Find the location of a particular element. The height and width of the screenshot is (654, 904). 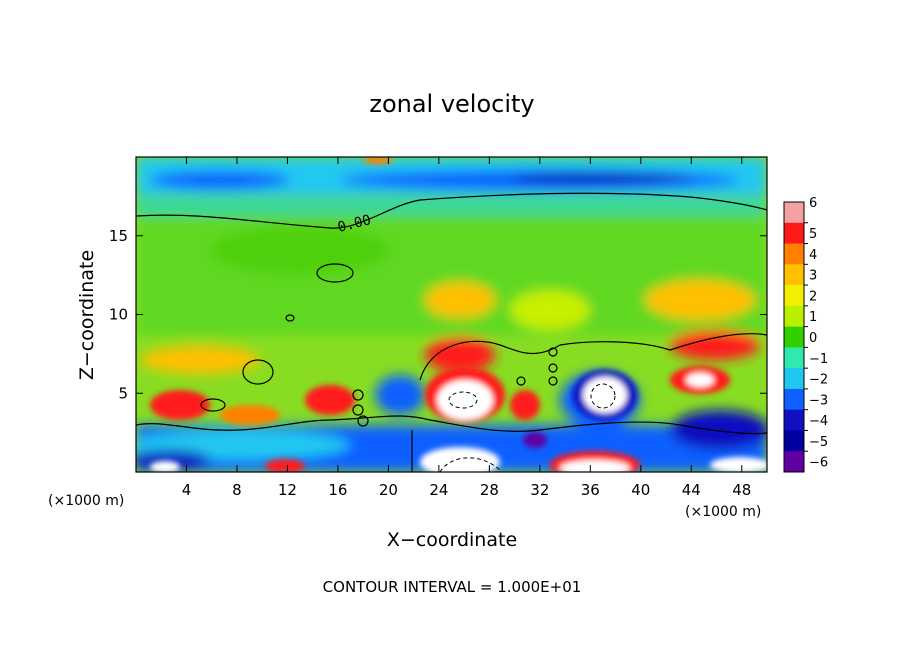

x-tick-label: 28 is located at coordinates (489, 490).